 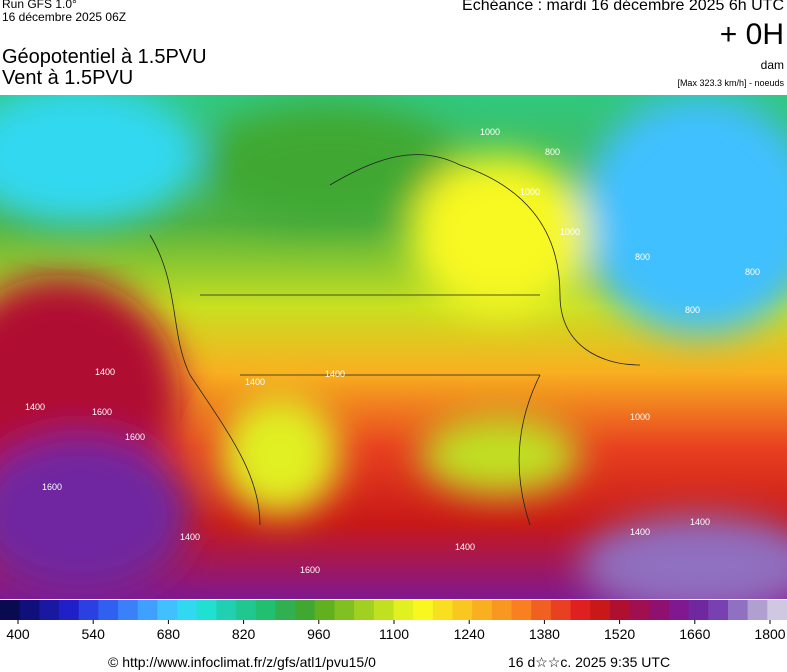 What do you see at coordinates (94, 634) in the screenshot?
I see `colorbar-tick-label: 540` at bounding box center [94, 634].